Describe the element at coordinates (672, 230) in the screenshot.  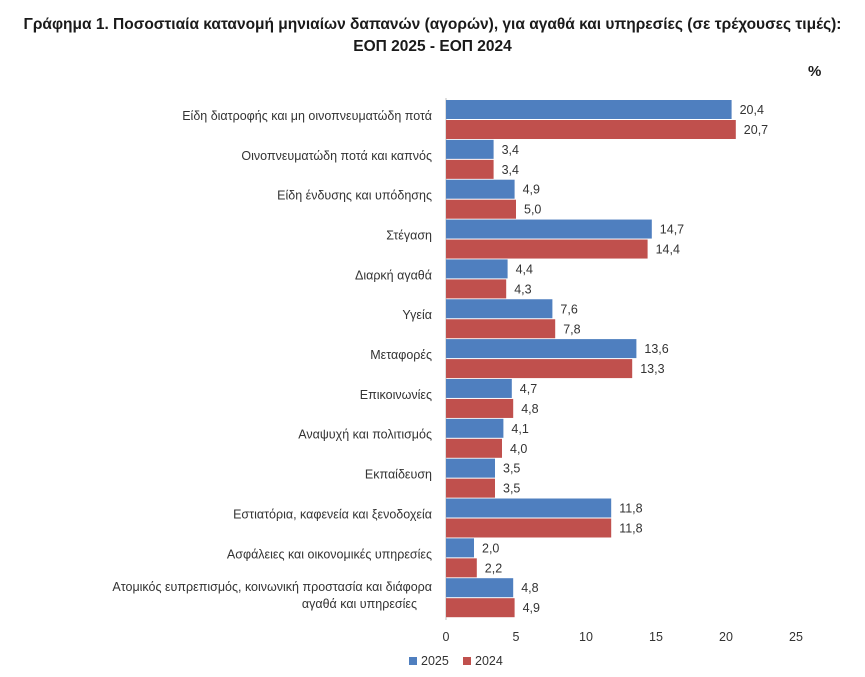
I see `data-label-2025: 14,7` at that location.